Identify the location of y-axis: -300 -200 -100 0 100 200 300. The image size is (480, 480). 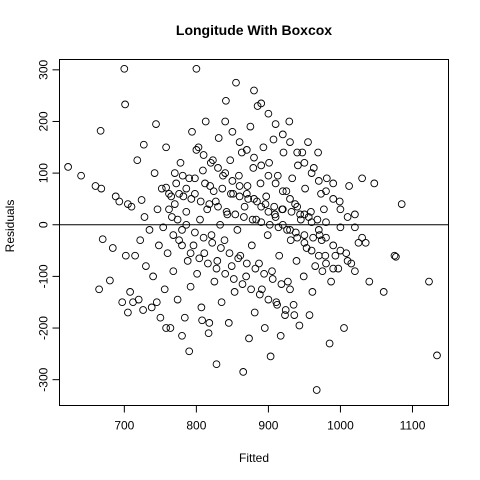
(48, 225).